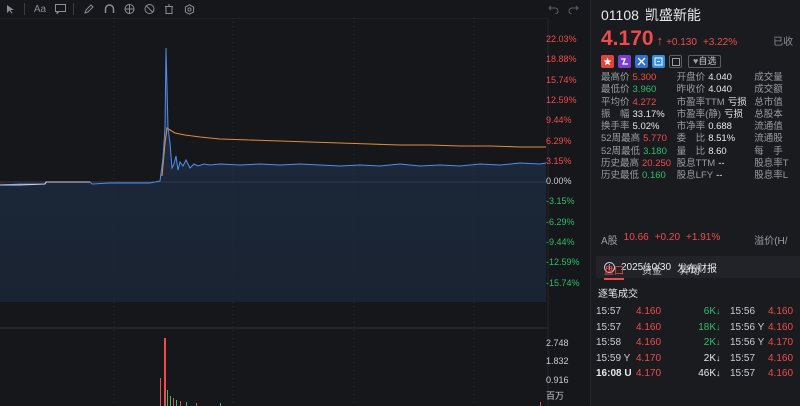 The height and width of the screenshot is (406, 800). What do you see at coordinates (641, 61) in the screenshot?
I see `shortsell-badge-icon` at bounding box center [641, 61].